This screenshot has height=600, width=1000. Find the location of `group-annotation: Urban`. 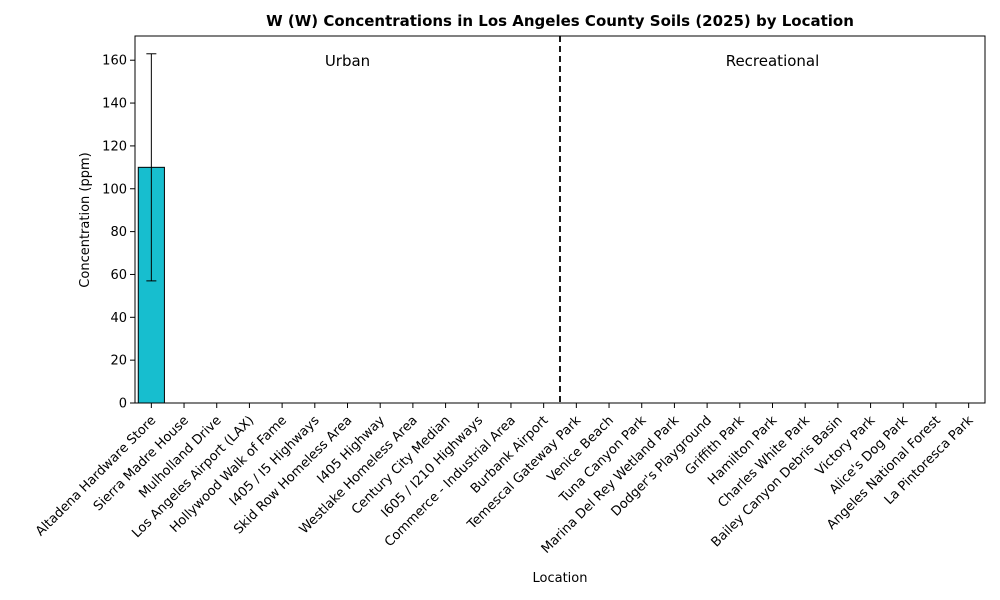

group-annotation: Urban is located at coordinates (347, 61).